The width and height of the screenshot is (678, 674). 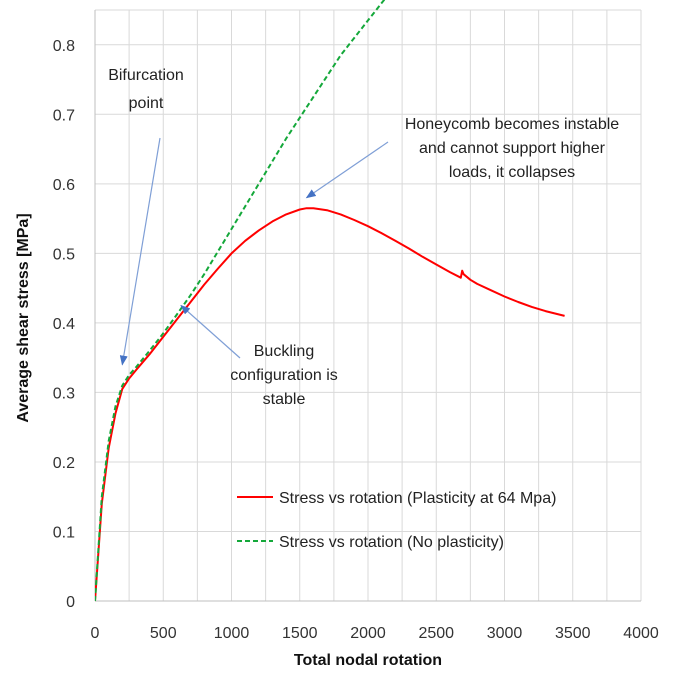 What do you see at coordinates (284, 375) in the screenshot?
I see `annotation-text-buckling: configuration is` at bounding box center [284, 375].